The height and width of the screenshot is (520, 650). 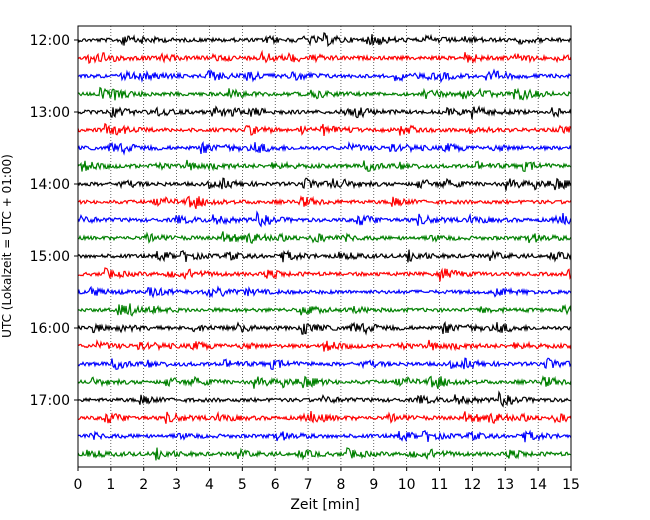 I want to click on x-tick-label: 1, so click(x=110, y=485).